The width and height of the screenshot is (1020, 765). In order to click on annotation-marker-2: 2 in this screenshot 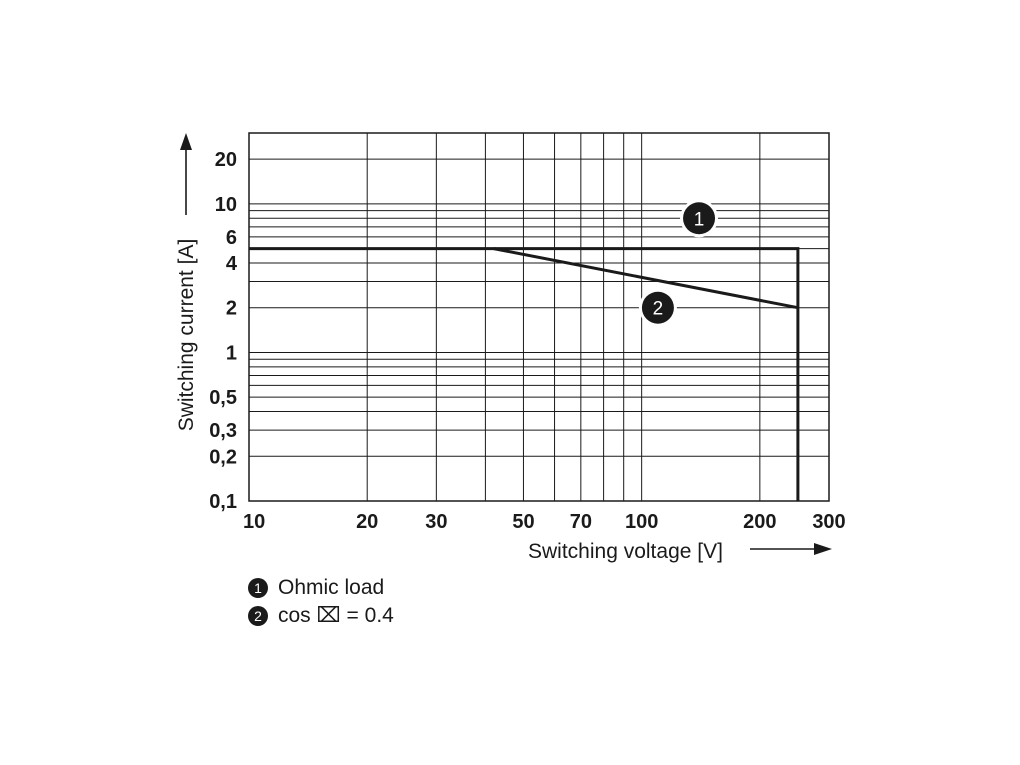, I will do `click(657, 307)`.